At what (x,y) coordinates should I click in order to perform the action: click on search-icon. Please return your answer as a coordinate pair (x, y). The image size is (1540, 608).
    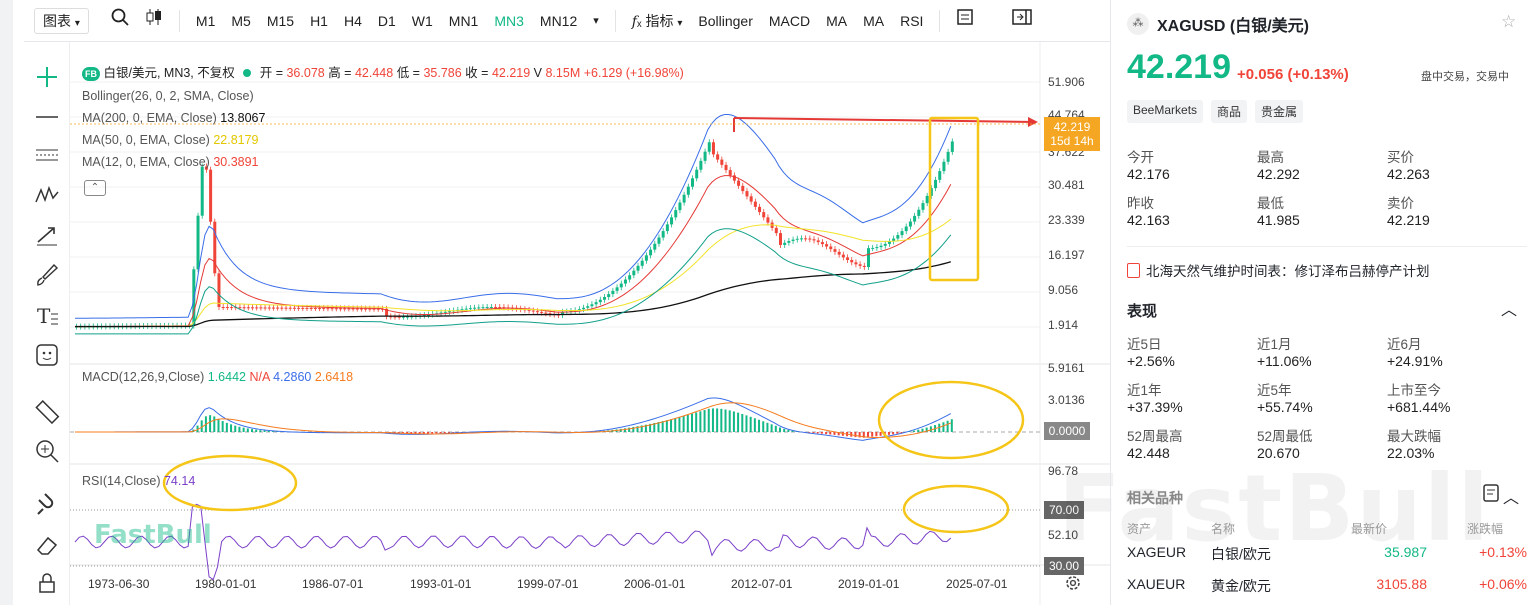
    Looking at the image, I should click on (120, 21).